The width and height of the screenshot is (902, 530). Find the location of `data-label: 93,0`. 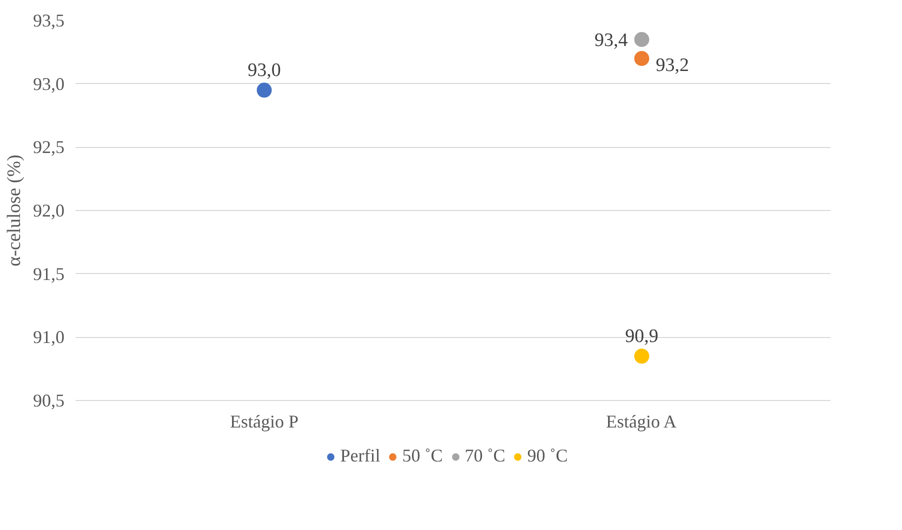

data-label: 93,0 is located at coordinates (264, 71).